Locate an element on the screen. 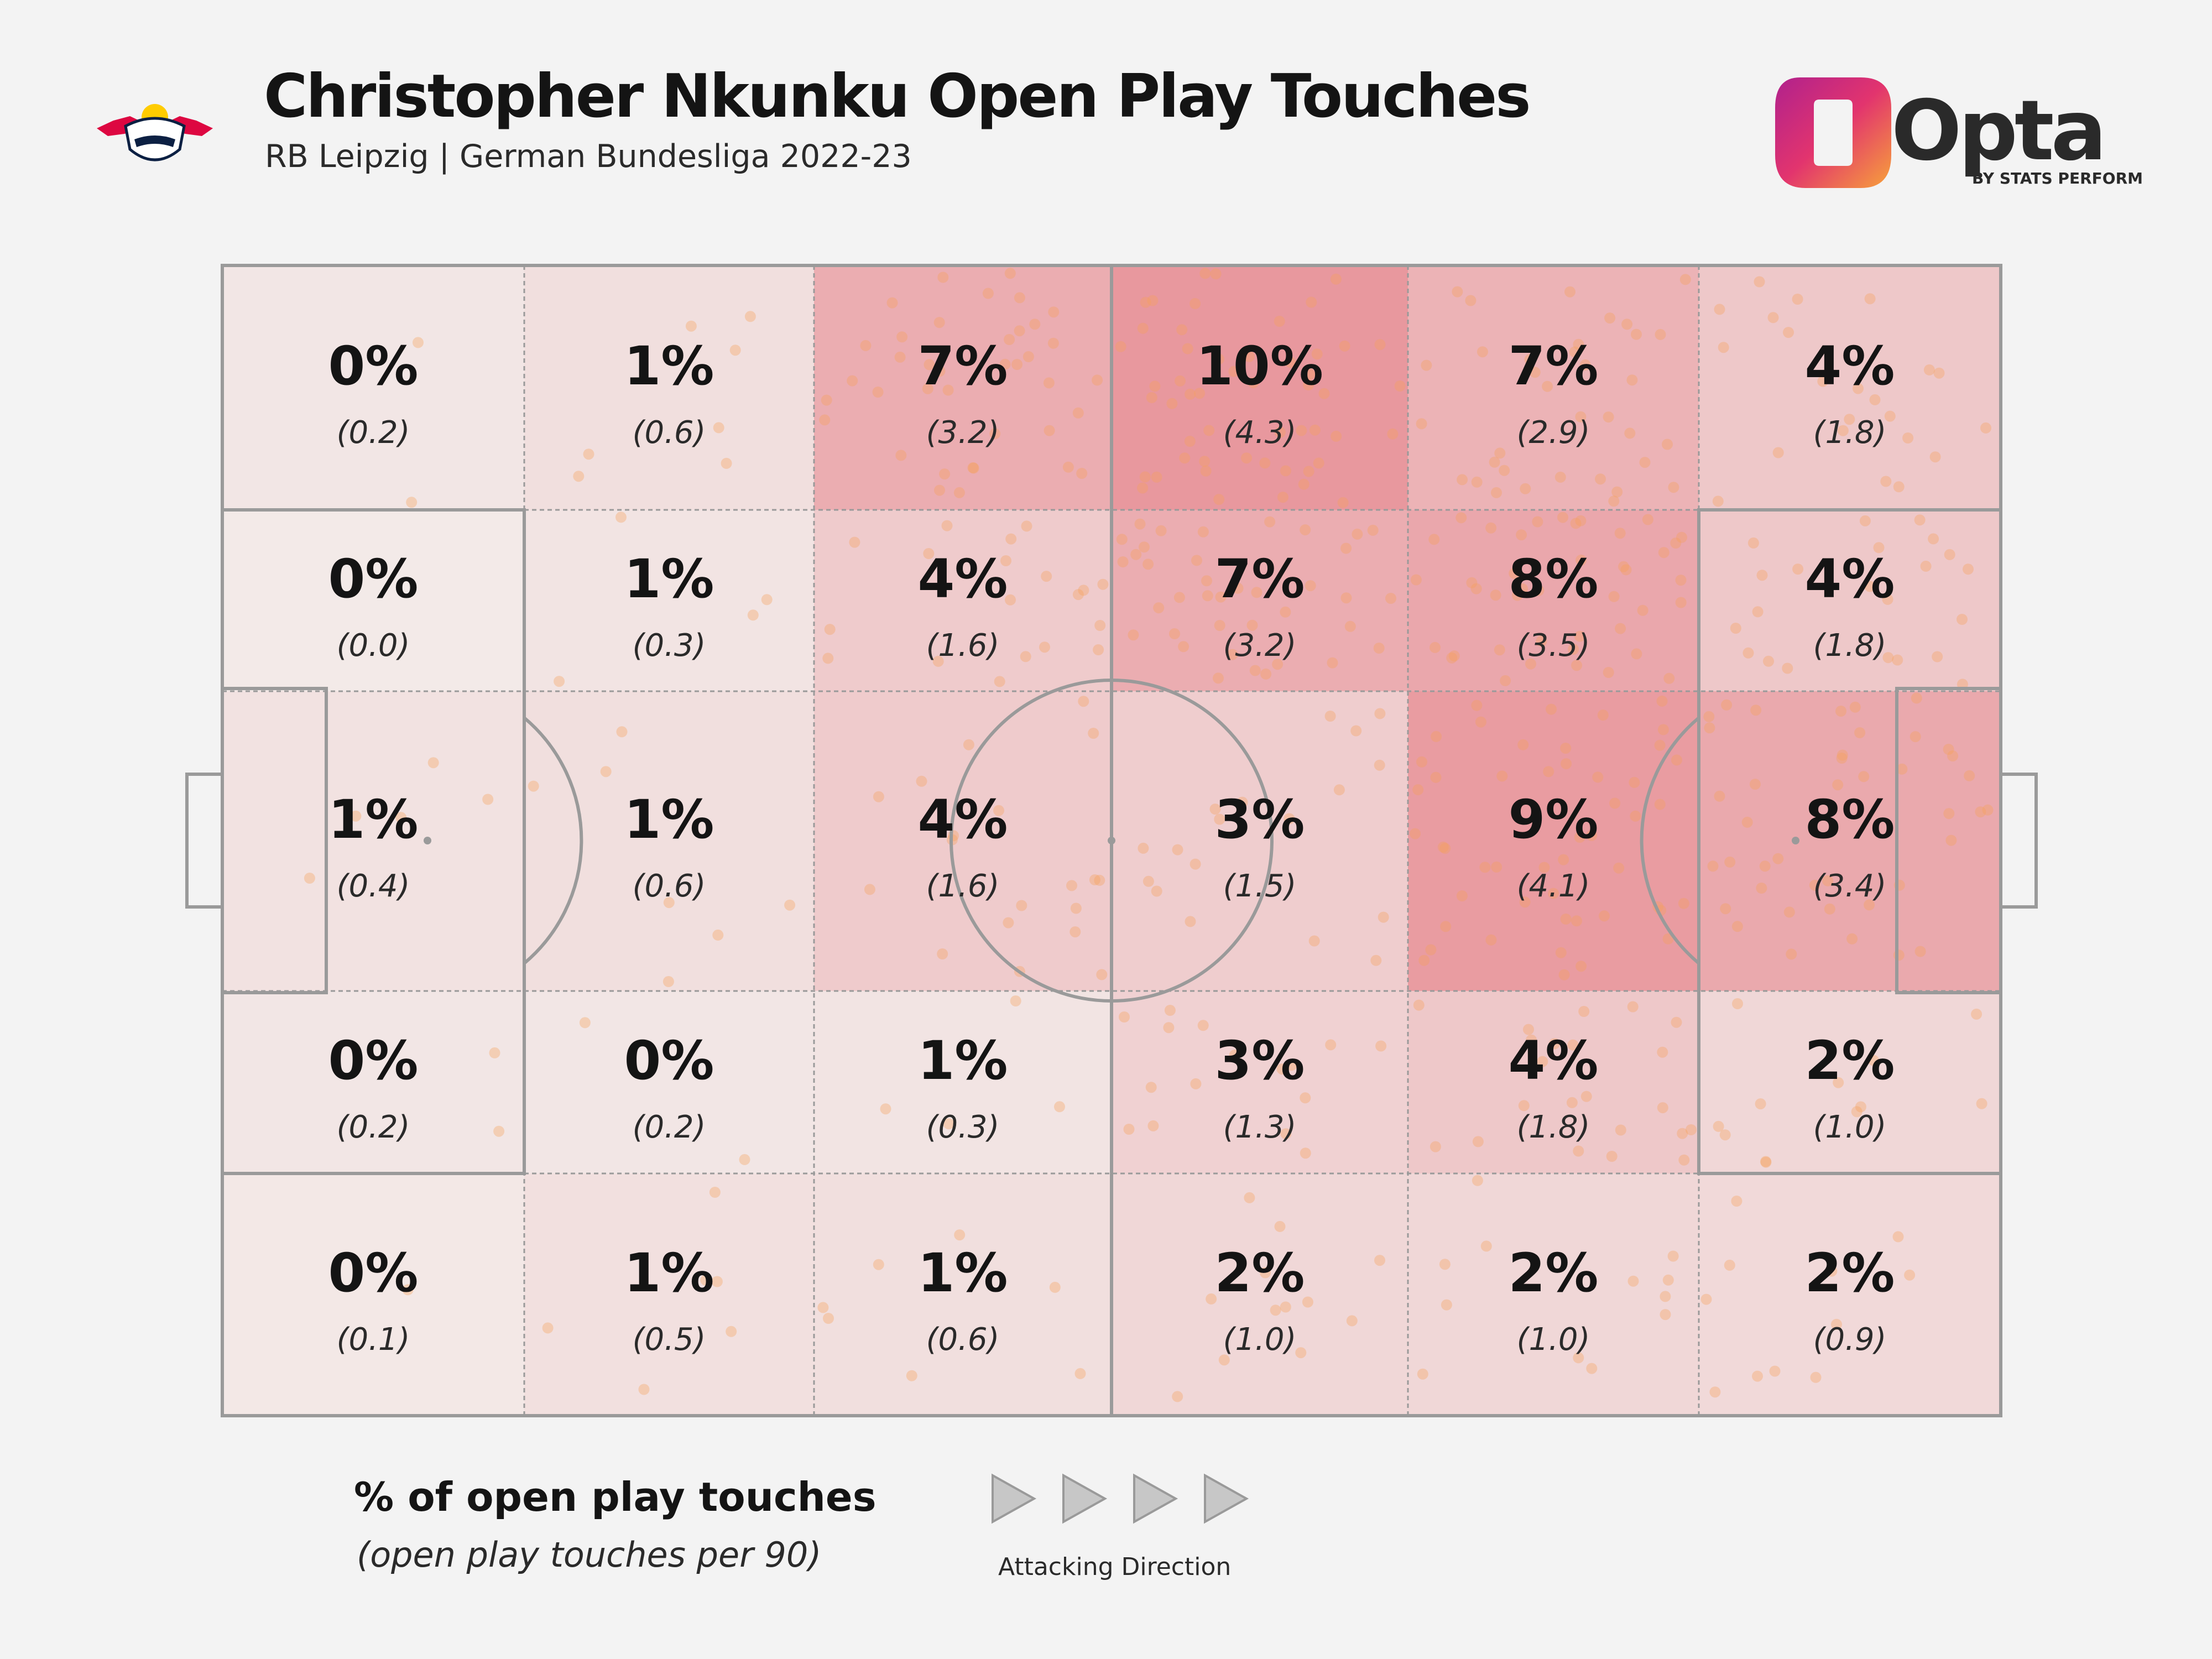  right-penalty-arc is located at coordinates (1670, 840).